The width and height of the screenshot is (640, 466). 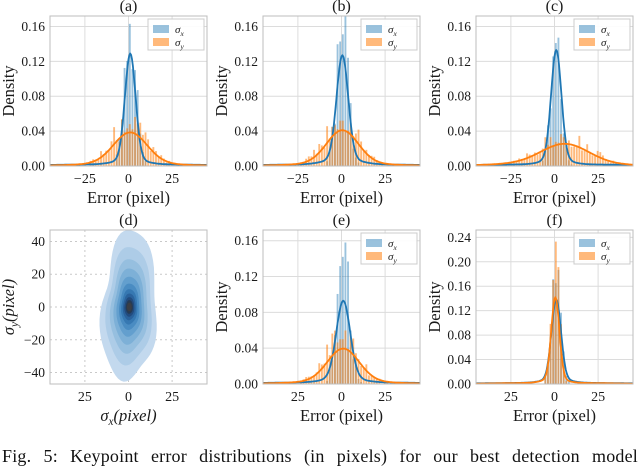 I want to click on svg-text: σx(pixel), so click(x=128, y=417).